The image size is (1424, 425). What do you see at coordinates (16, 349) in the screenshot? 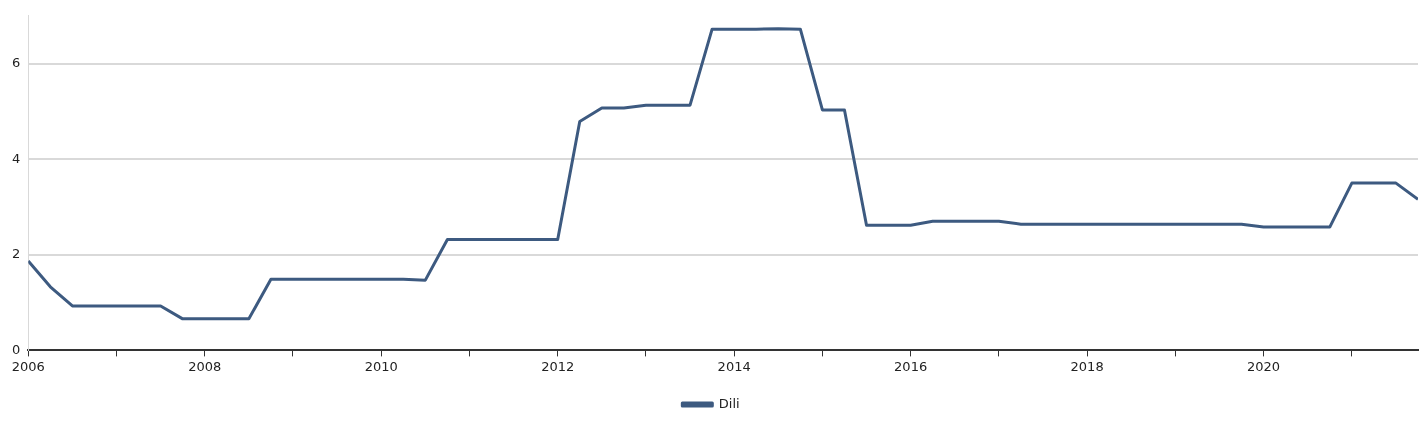
I see `y-tick-label: 0` at bounding box center [16, 349].